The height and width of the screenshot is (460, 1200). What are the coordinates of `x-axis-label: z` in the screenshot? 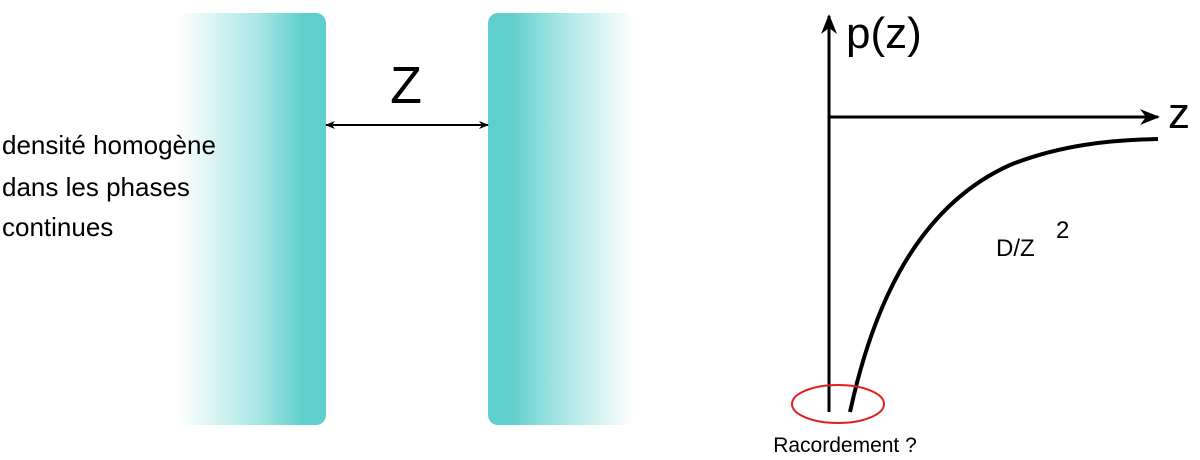 It's located at (1179, 113).